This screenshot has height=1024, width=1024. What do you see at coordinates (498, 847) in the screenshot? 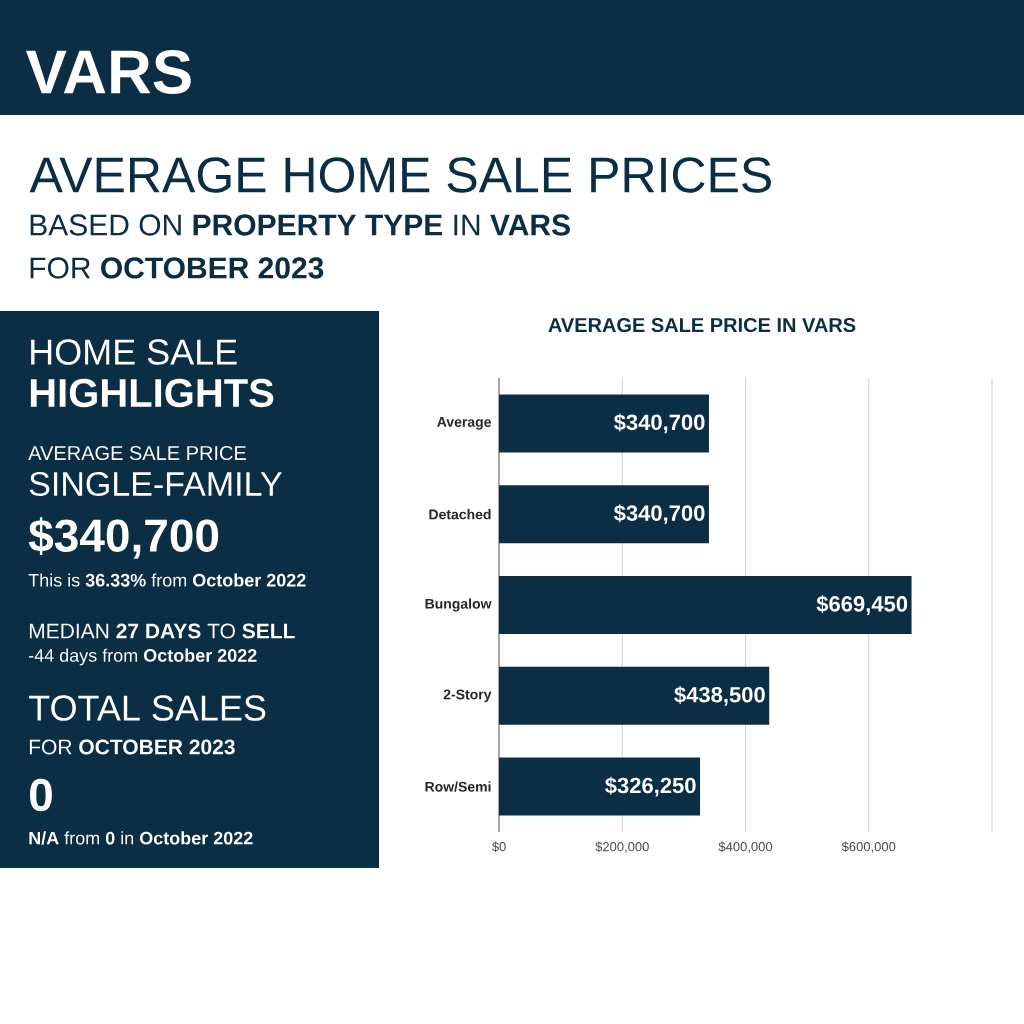
I see `x-tick-label: $0` at bounding box center [498, 847].